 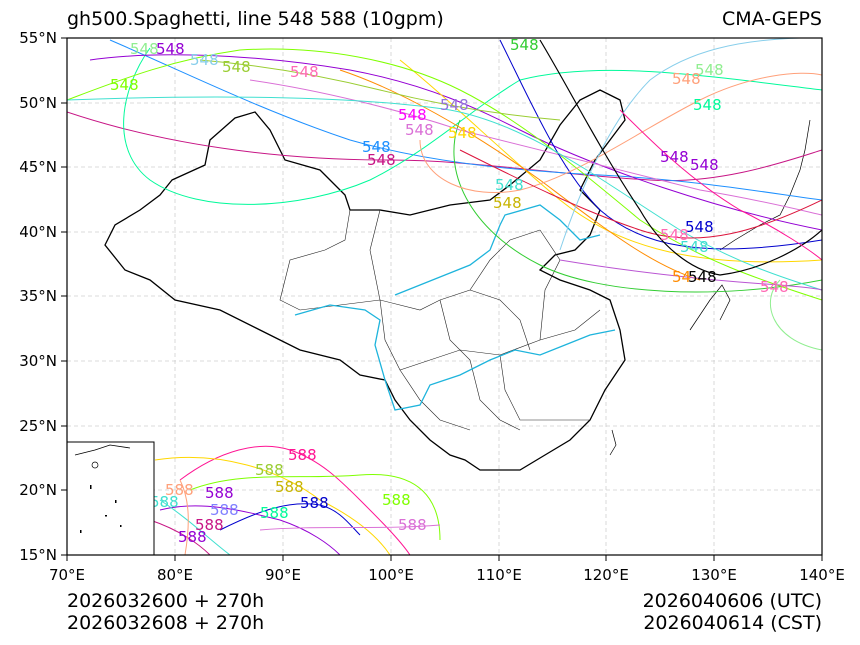 What do you see at coordinates (67, 575) in the screenshot?
I see `lon-label: 70°E` at bounding box center [67, 575].